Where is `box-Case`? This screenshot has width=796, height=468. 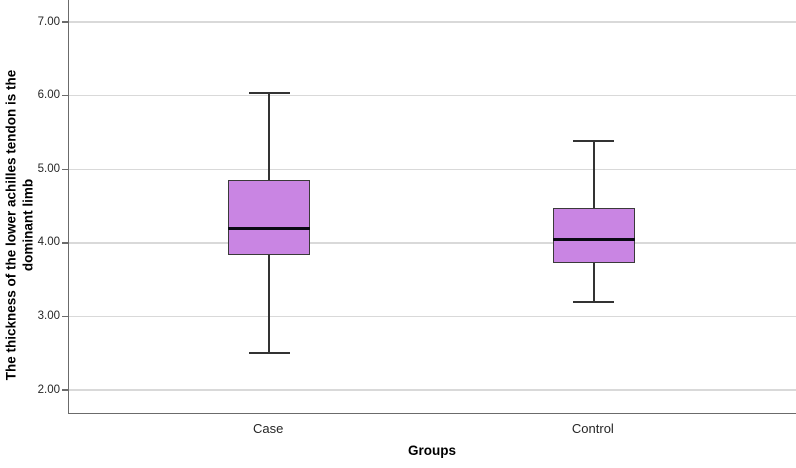 box-Case is located at coordinates (269, 217).